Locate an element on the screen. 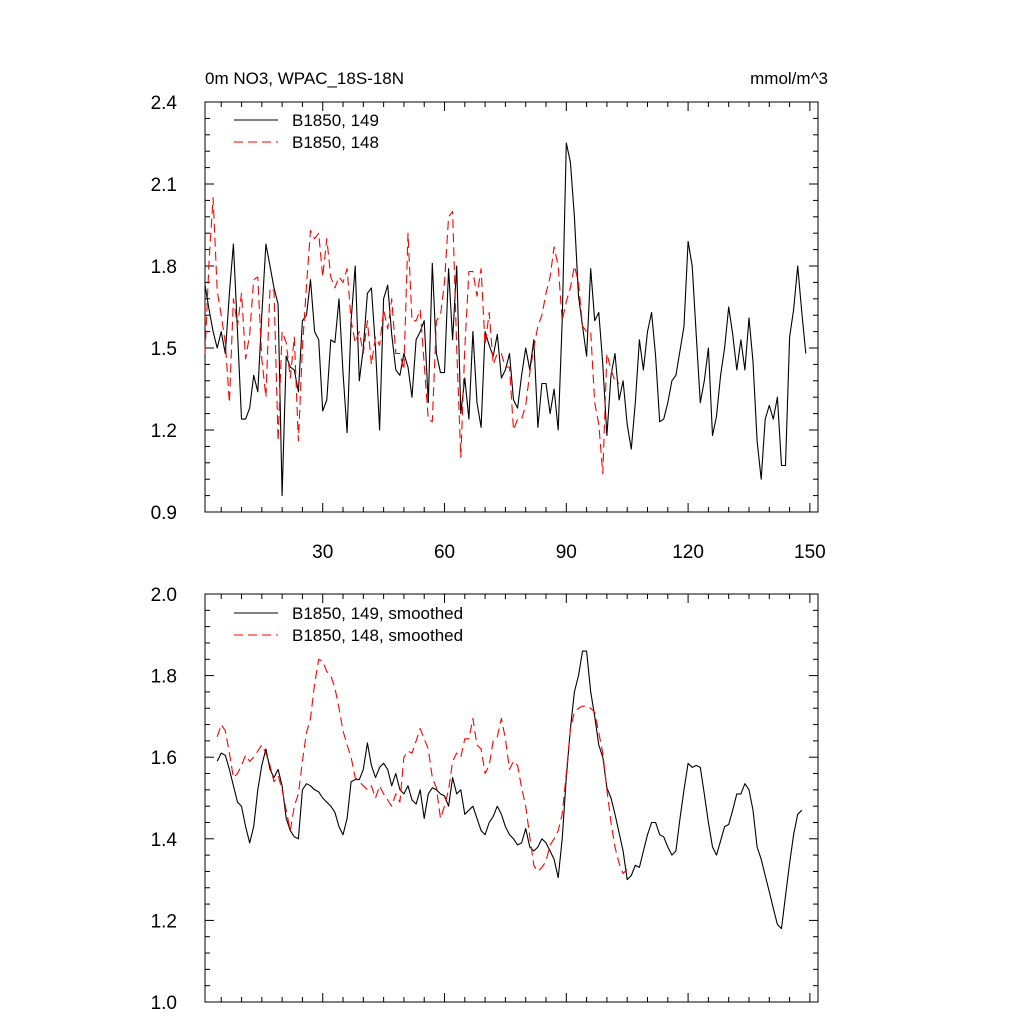 This screenshot has width=1024, height=1024. bottom-legend-label-2: B1850, 148, smoothed is located at coordinates (377, 635).